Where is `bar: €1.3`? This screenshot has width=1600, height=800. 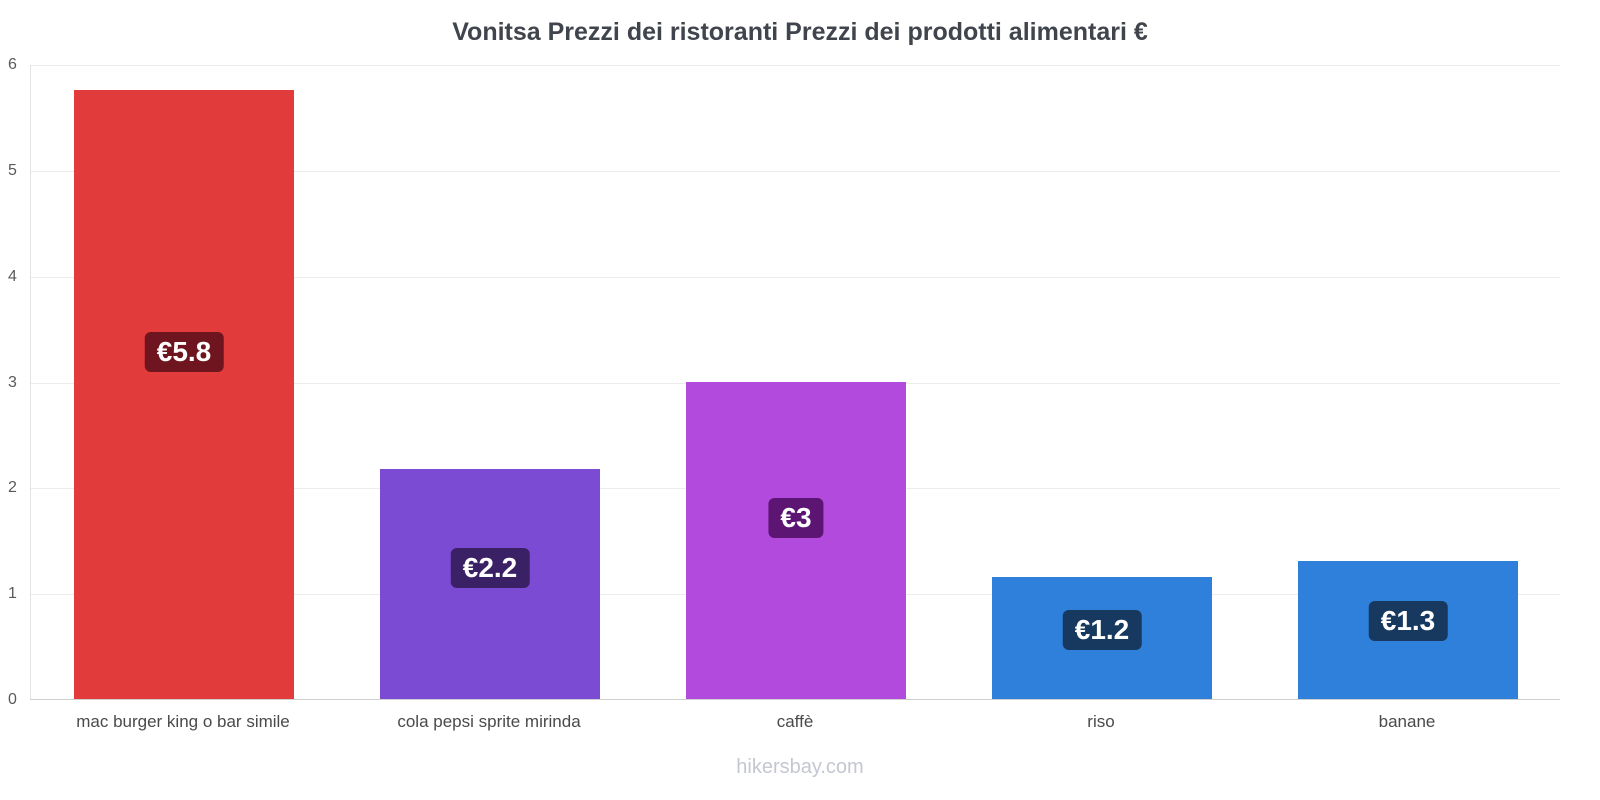 bar: €1.3 is located at coordinates (1408, 630).